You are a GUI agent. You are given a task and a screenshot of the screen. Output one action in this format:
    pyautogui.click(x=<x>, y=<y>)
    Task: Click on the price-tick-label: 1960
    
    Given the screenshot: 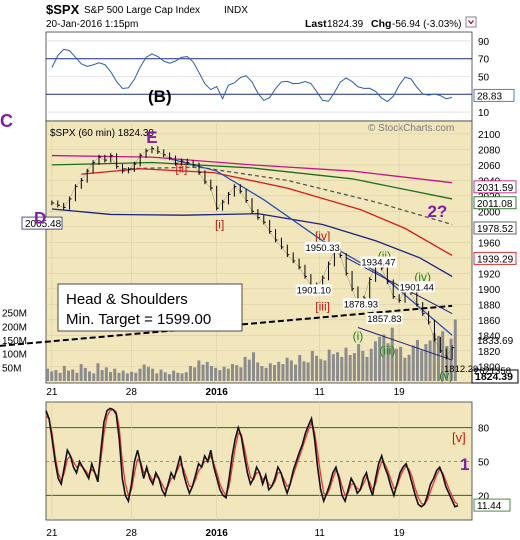 What is the action you would take?
    pyautogui.click(x=489, y=243)
    